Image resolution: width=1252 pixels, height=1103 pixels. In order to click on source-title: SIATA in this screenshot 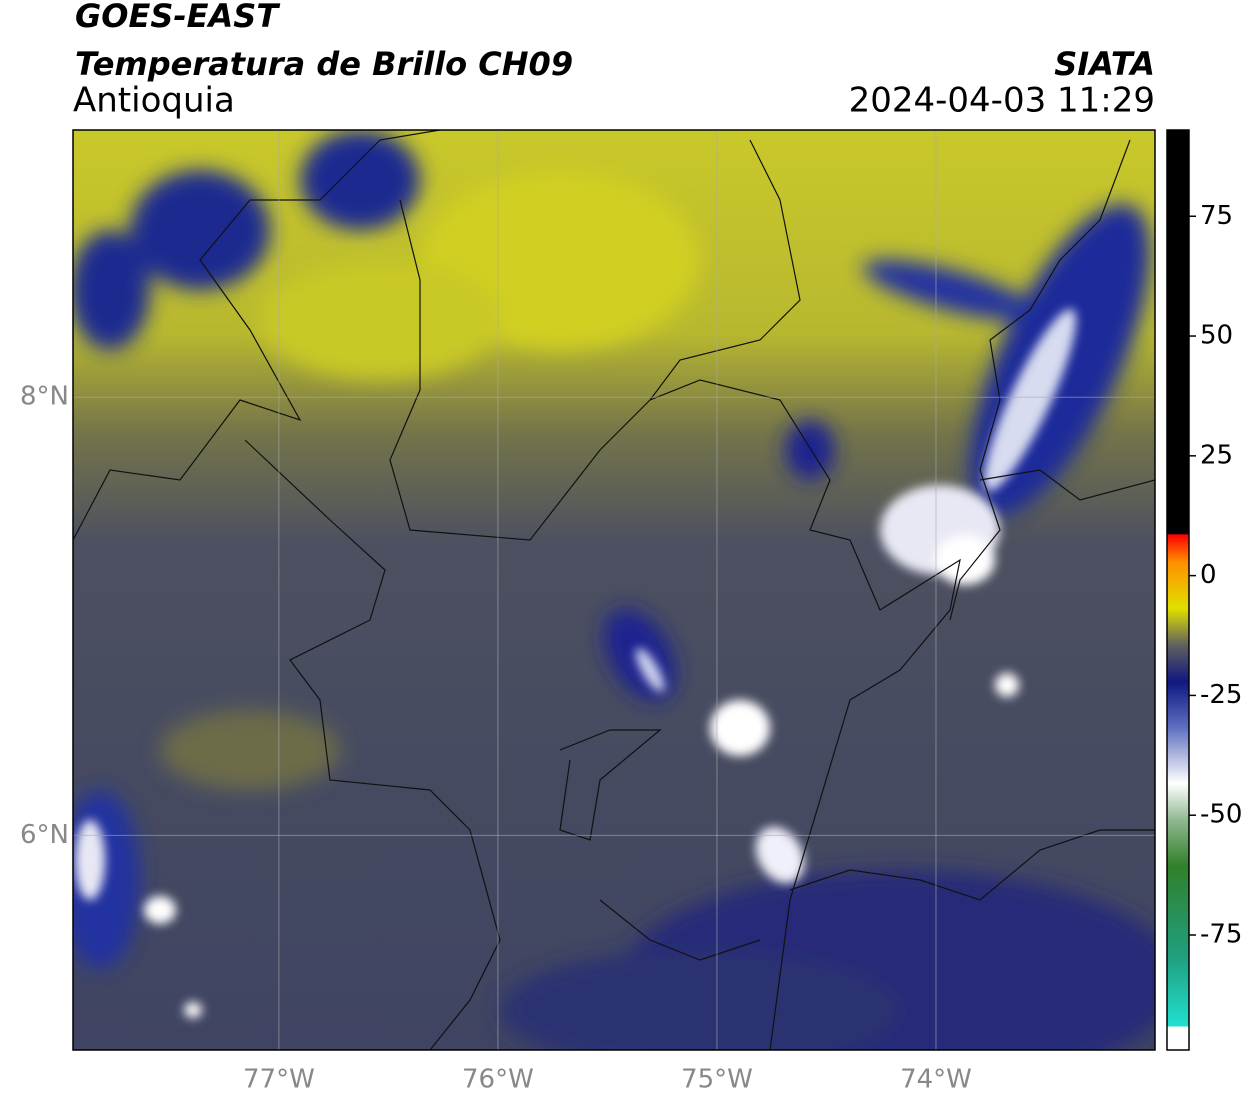, I will do `click(1104, 64)`.